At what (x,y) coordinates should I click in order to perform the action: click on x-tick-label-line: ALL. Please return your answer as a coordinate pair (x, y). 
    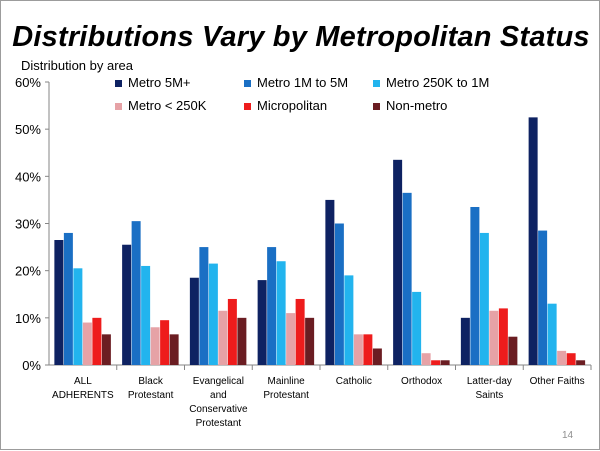
    Looking at the image, I should click on (83, 381).